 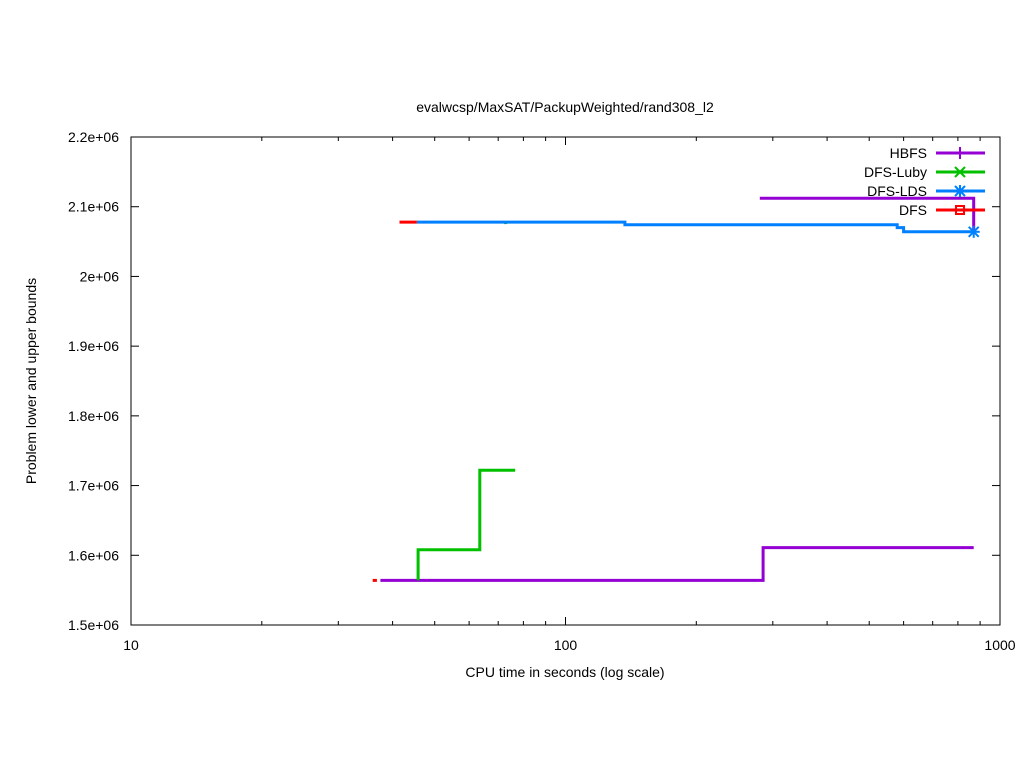 What do you see at coordinates (695, 227) in the screenshot?
I see `series-line-dfs-lds-upper` at bounding box center [695, 227].